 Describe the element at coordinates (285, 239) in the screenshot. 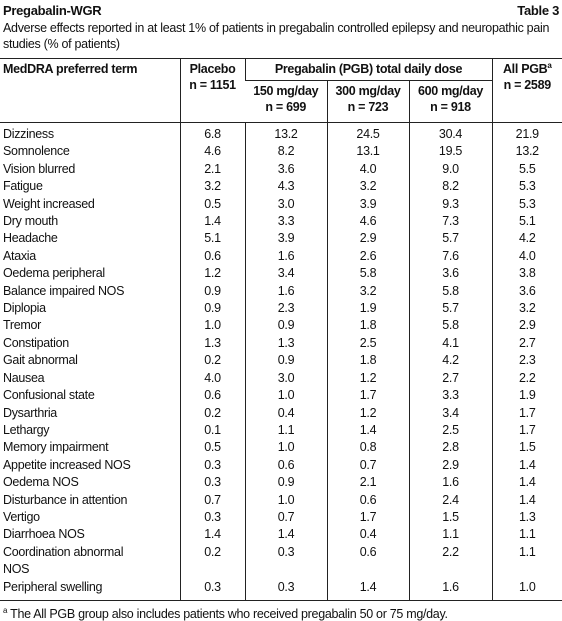

I see `value-cell: 3.9` at that location.